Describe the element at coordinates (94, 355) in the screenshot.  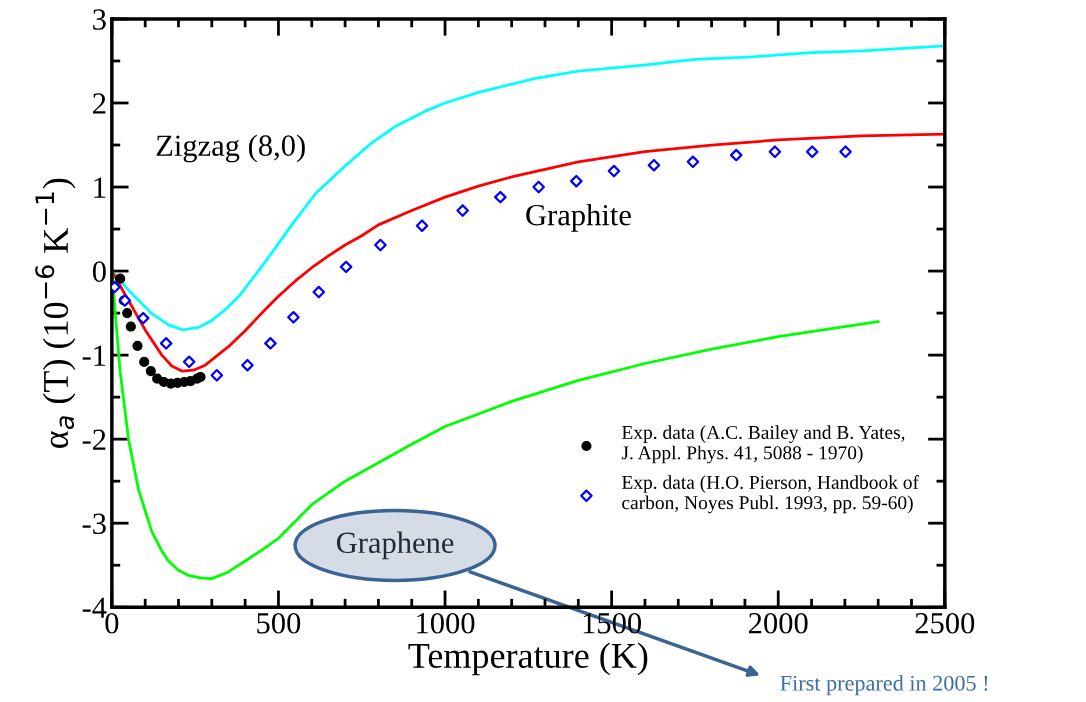
I see `y-tick-label: -1` at that location.